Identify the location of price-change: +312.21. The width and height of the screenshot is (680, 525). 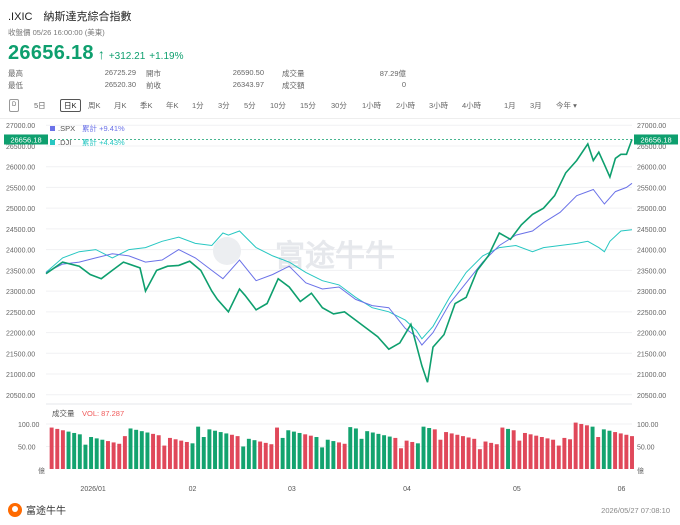
(127, 56).